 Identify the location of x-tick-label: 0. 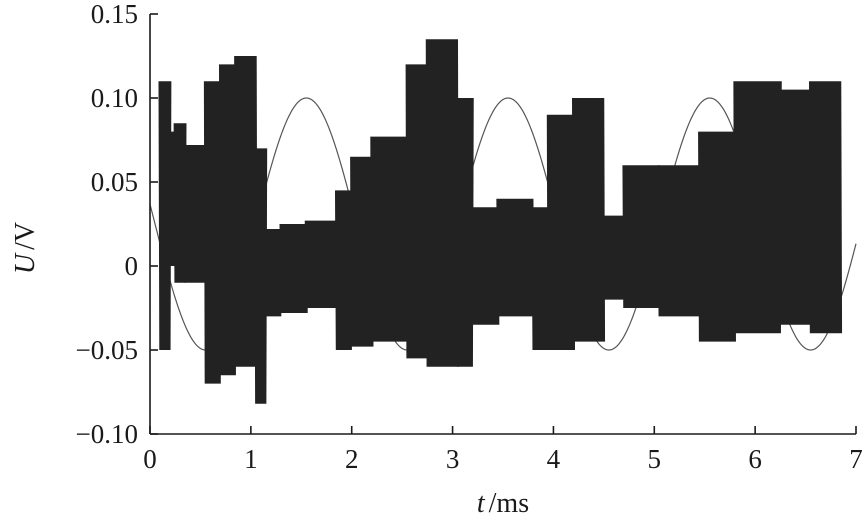
(150, 459).